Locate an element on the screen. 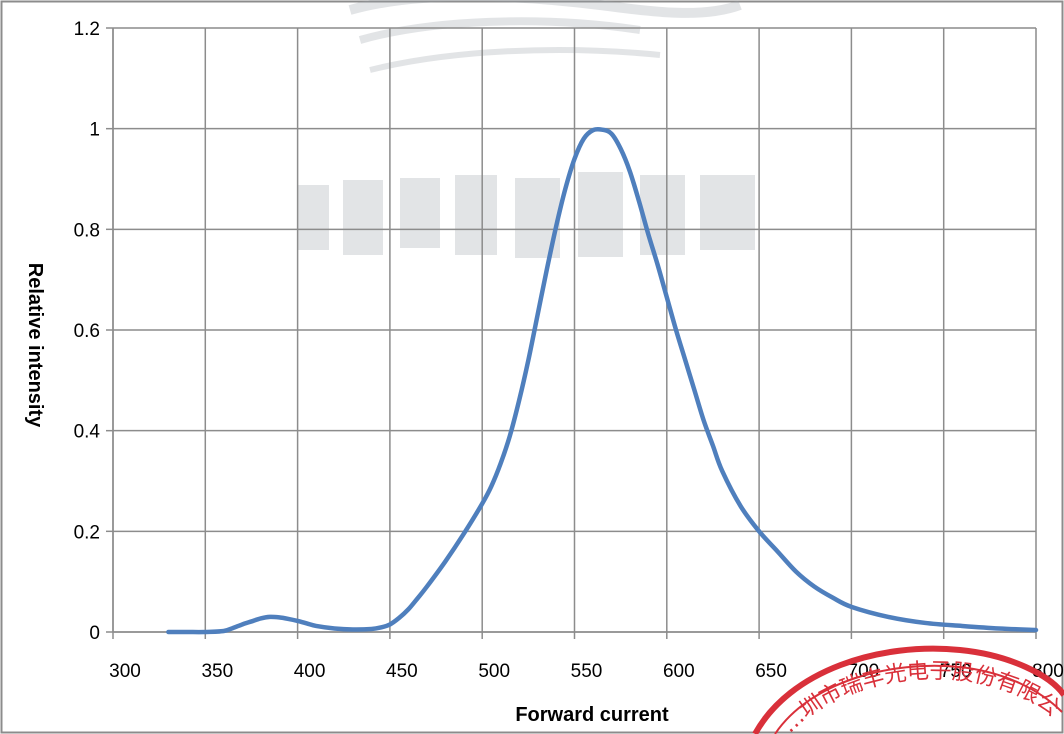 This screenshot has width=1064, height=734. y-tick-label: 1 is located at coordinates (94, 130).